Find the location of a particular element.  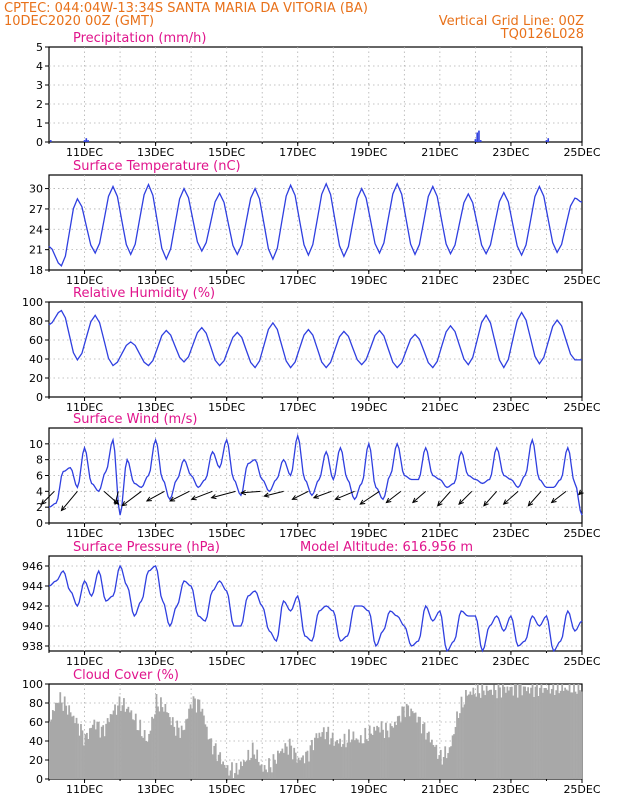

panel-title: Surface Temperature (nC) is located at coordinates (157, 166).